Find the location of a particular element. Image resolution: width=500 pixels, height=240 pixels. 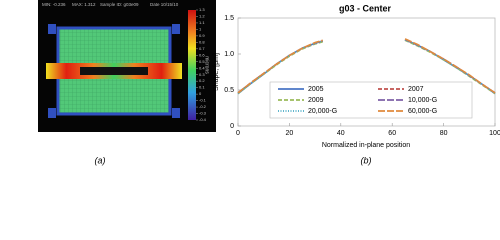

legend-label: 2009 is located at coordinates (316, 100).